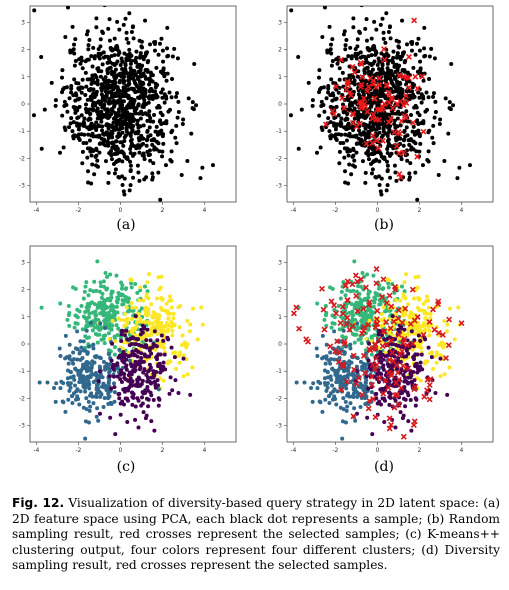  I want to click on y-tick-label: 1, so click(23, 77).